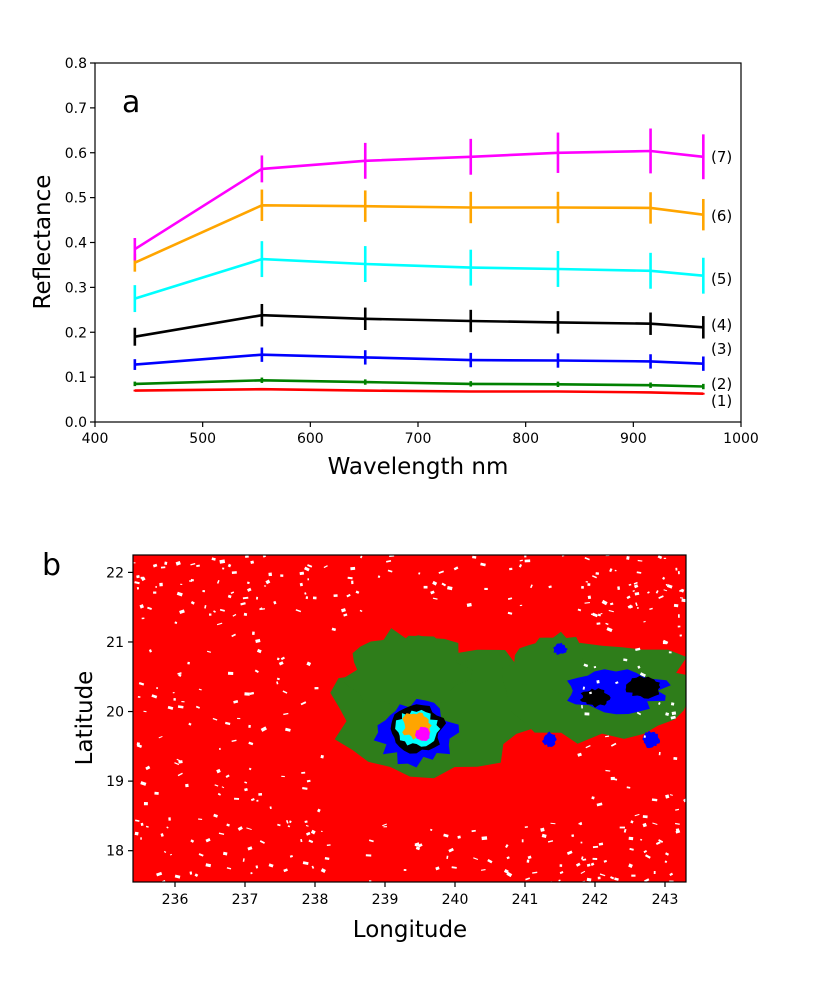 This screenshot has height=987, width=830. I want to click on x-tick-label: 240, so click(455, 900).